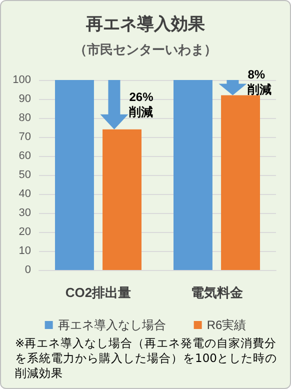 The height and width of the screenshot is (389, 291). I want to click on y-tick-label: 20, so click(24, 232).